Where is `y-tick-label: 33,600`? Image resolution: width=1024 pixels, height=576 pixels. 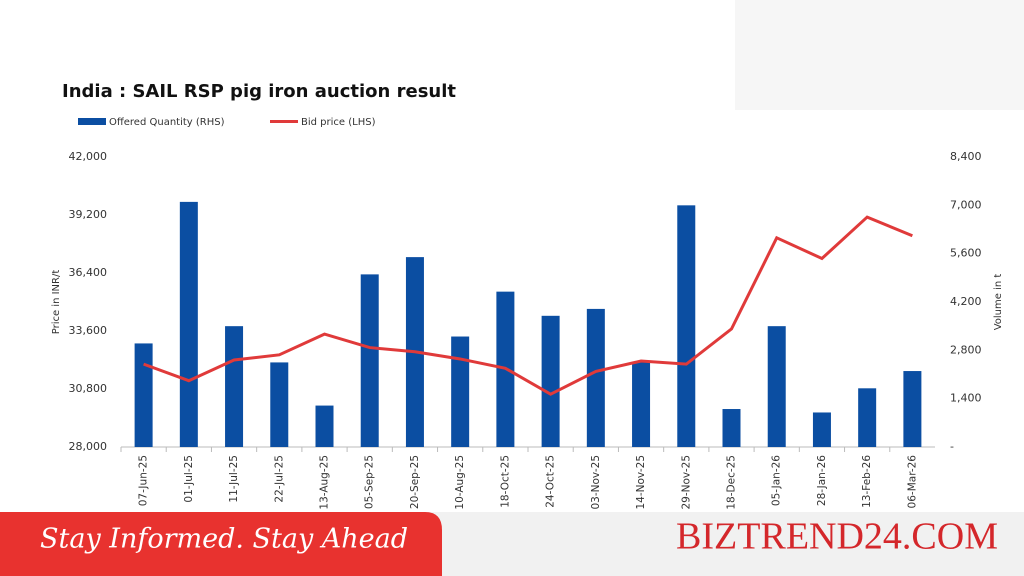 y-tick-label: 33,600 is located at coordinates (88, 330).